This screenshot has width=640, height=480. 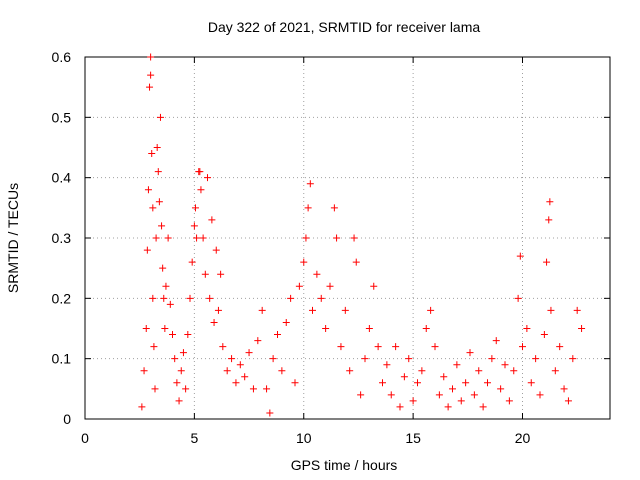 What do you see at coordinates (413, 438) in the screenshot?
I see `x-tick-label: 15` at bounding box center [413, 438].